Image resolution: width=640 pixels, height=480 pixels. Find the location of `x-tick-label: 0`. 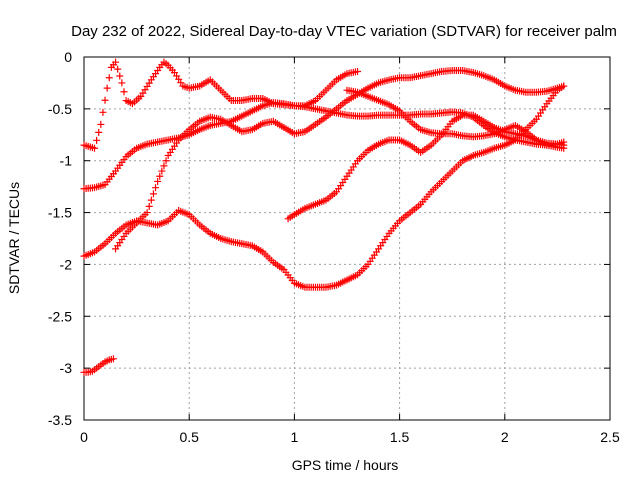

x-tick-label: 0 is located at coordinates (84, 437).